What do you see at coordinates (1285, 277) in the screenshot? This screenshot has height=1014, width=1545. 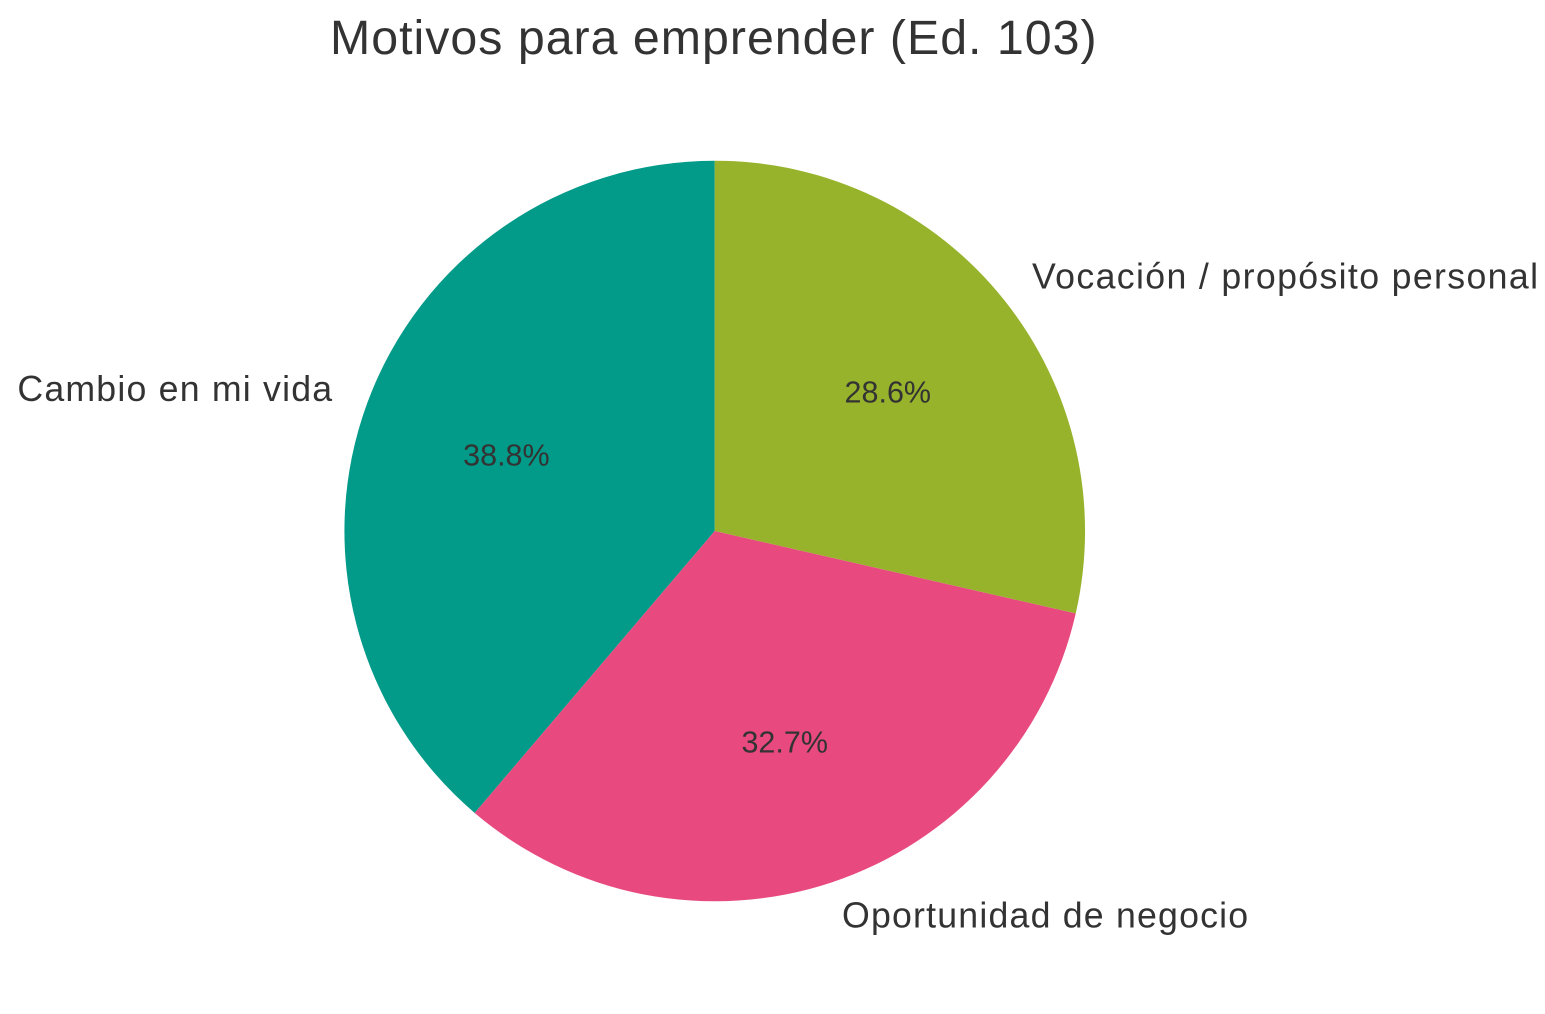 I see `svg-text: Vocación / propósito personal` at bounding box center [1285, 277].